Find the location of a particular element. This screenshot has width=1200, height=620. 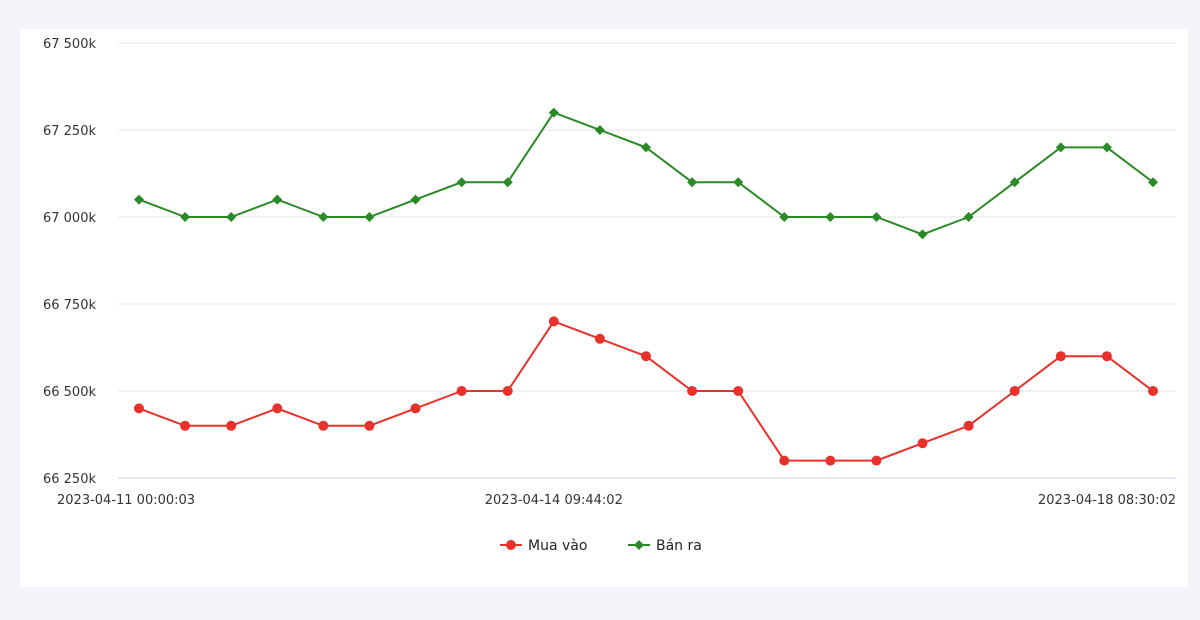

y-tick-label: 66 250k is located at coordinates (69, 479).